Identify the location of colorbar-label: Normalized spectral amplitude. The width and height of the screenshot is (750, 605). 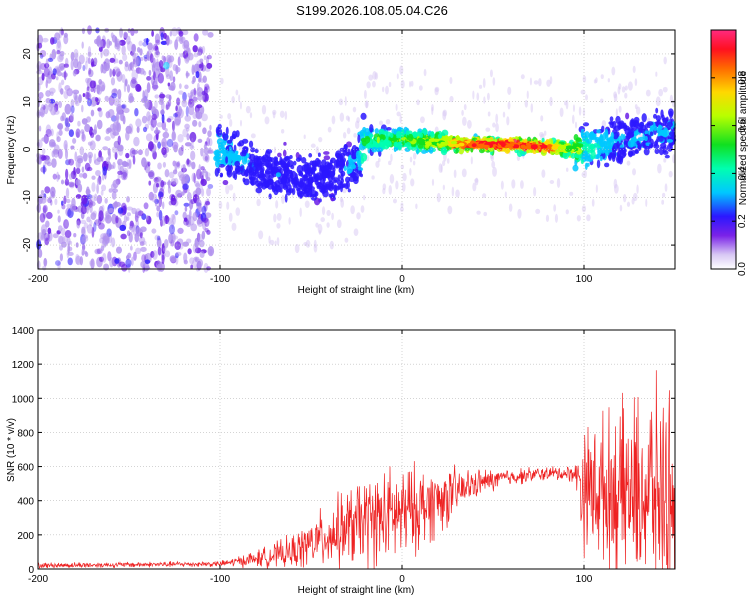
(743, 137).